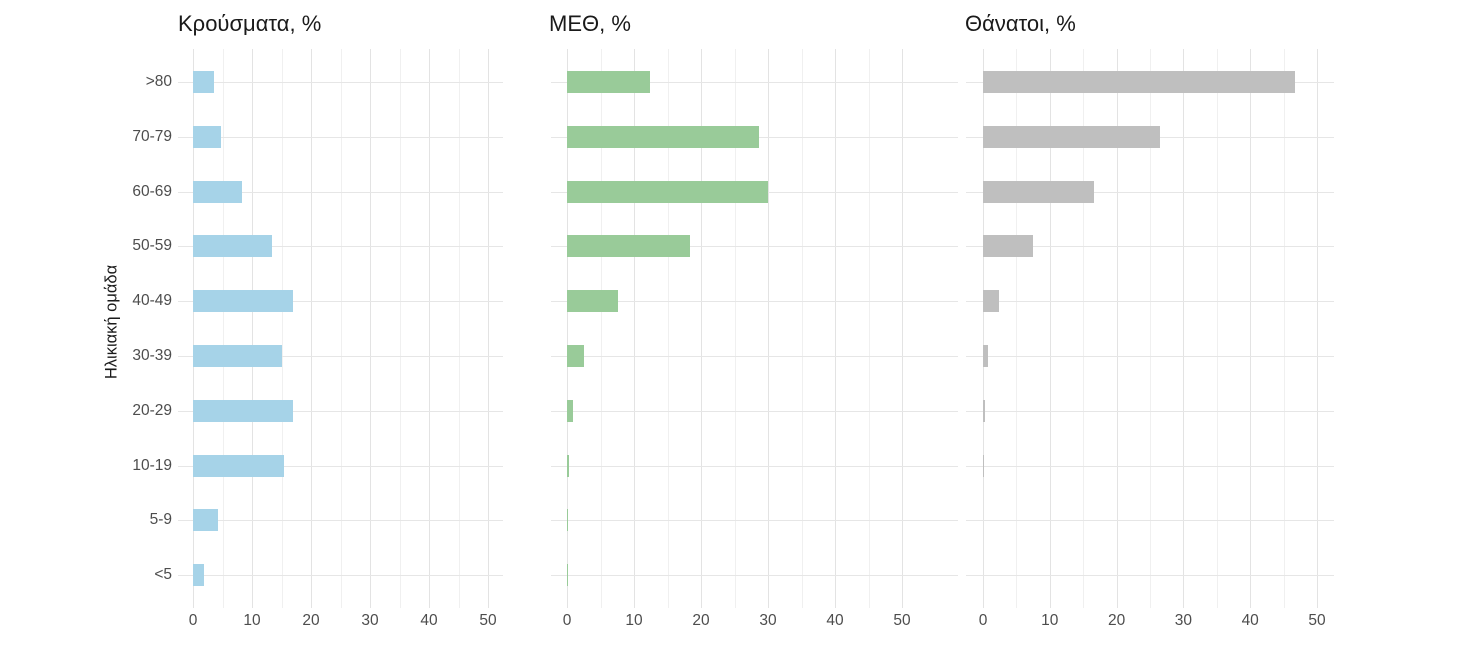  What do you see at coordinates (152, 136) in the screenshot?
I see `y-axis-label: 70-79` at bounding box center [152, 136].